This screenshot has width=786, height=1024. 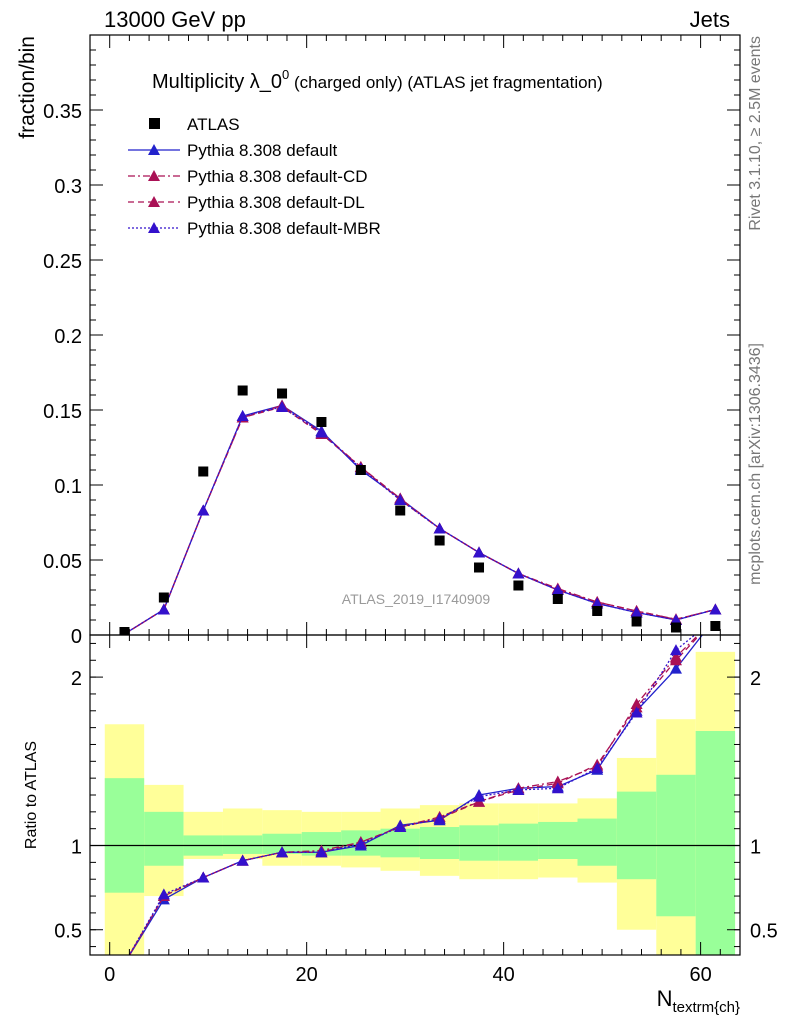 What do you see at coordinates (504, 975) in the screenshot?
I see `x-tick-label: 40` at bounding box center [504, 975].